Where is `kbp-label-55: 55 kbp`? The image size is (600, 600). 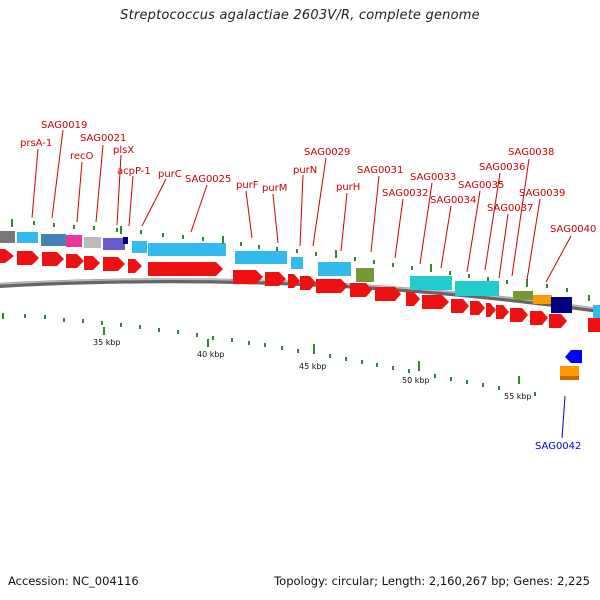
kbp-label-55: 55 kbp is located at coordinates (518, 396).